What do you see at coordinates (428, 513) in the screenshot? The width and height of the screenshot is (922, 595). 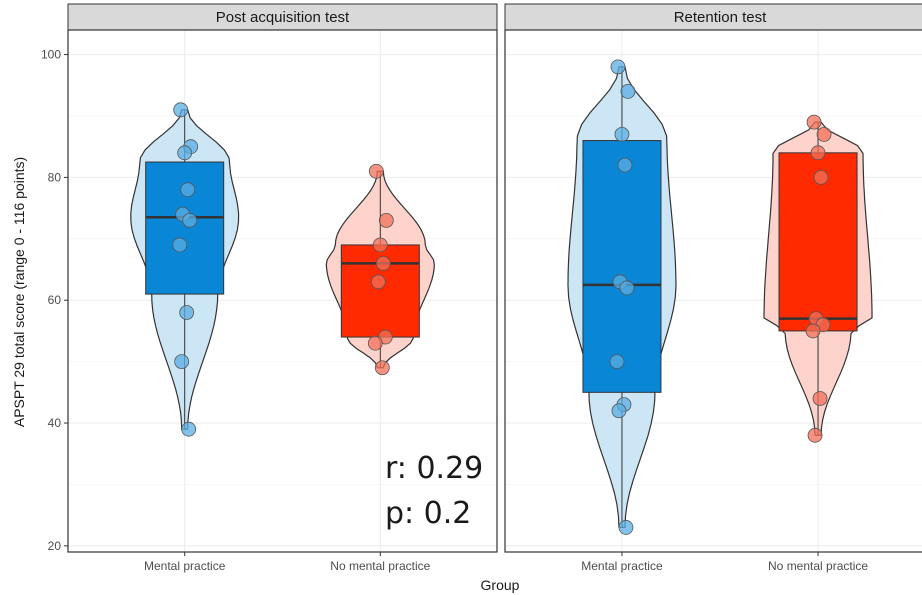 I see `p-annotation: p: 0.2` at bounding box center [428, 513].